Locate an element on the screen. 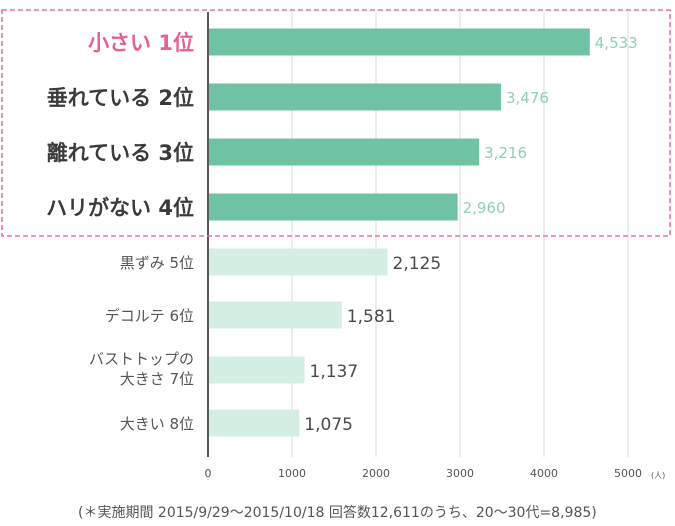 The width and height of the screenshot is (675, 526). value-label: 2,125 is located at coordinates (417, 264).